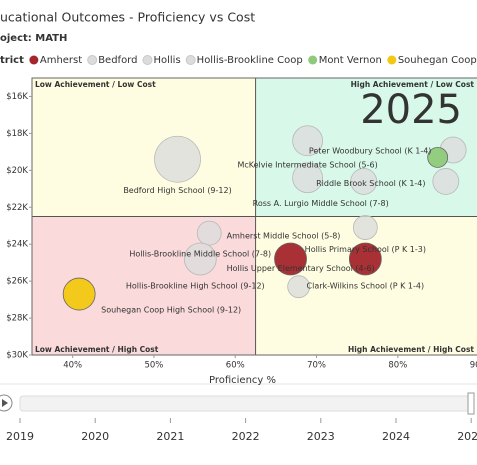  Describe the element at coordinates (97, 349) in the screenshot. I see `quadrant-label: Low Achievement / High Cost` at that location.